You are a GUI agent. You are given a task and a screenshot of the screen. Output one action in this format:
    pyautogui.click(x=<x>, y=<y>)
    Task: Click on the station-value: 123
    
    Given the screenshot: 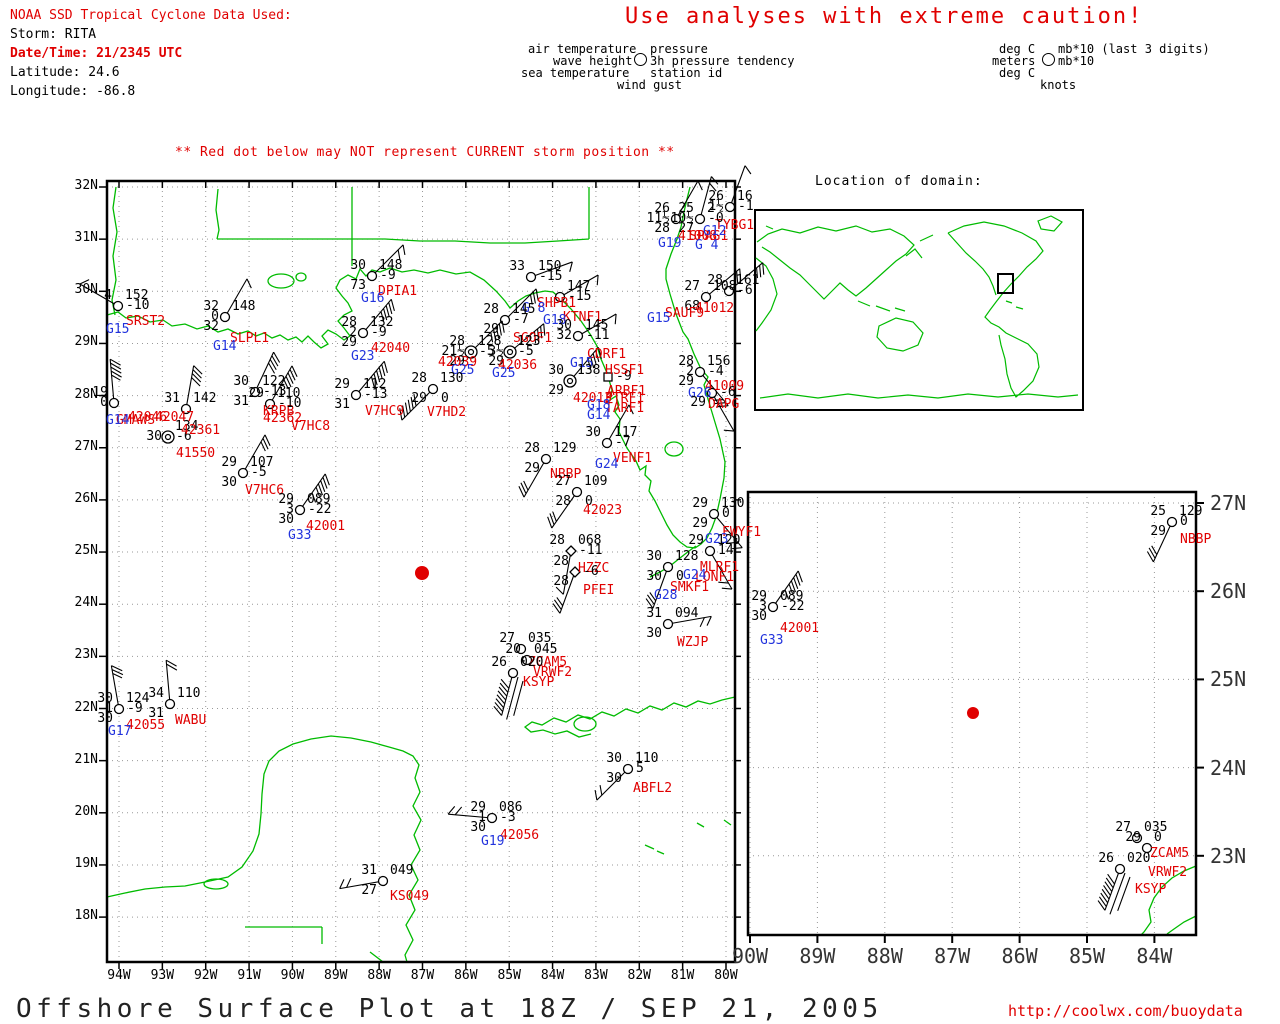 What is the action you would take?
    pyautogui.click(x=529, y=341)
    